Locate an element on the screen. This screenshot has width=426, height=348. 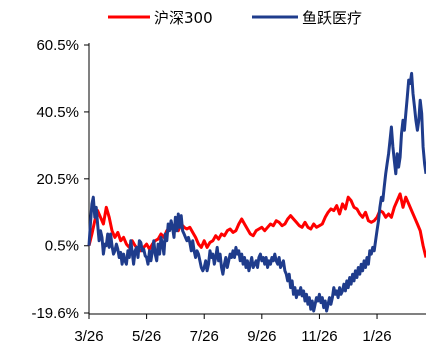
legend-label-yuyue: 鱼跃医疗 is located at coordinates (332, 18).